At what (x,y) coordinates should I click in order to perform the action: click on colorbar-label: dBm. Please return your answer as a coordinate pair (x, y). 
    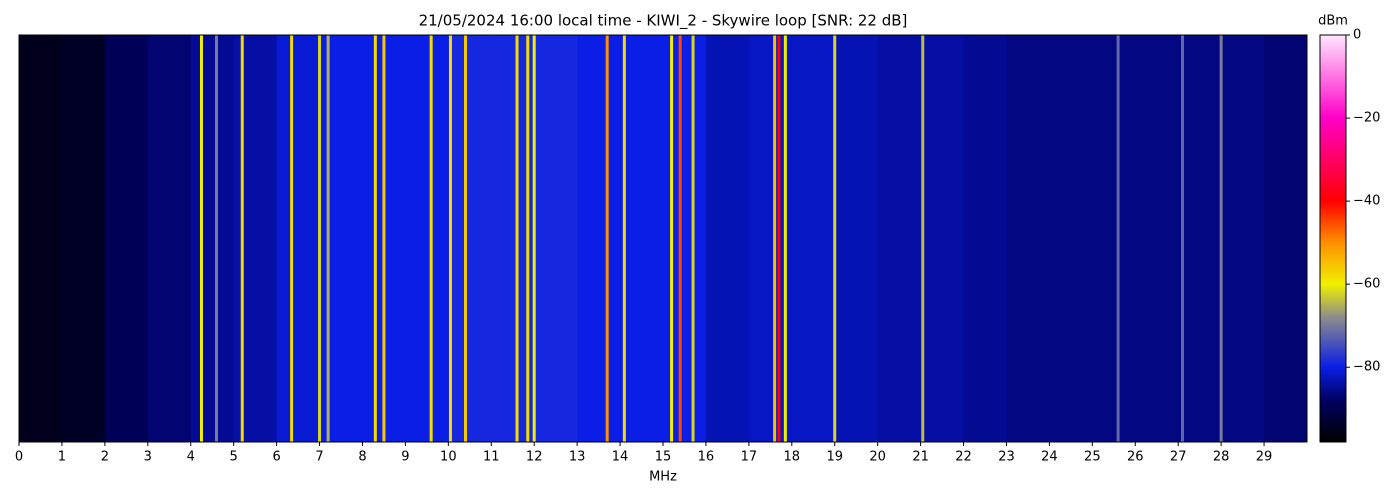
    Looking at the image, I should click on (1333, 21).